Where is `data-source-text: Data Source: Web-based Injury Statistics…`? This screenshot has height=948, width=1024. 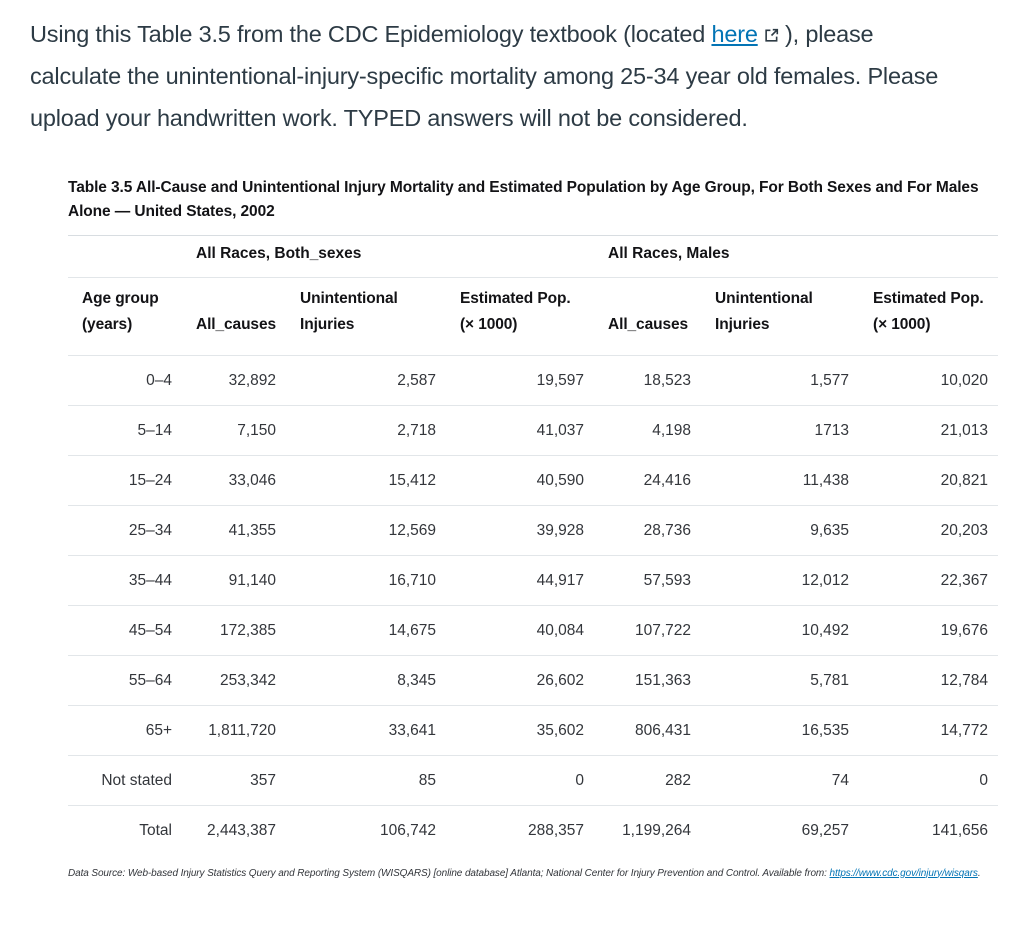
data-source-text: Data Source: Web-based Injury Statistics… is located at coordinates (449, 873).